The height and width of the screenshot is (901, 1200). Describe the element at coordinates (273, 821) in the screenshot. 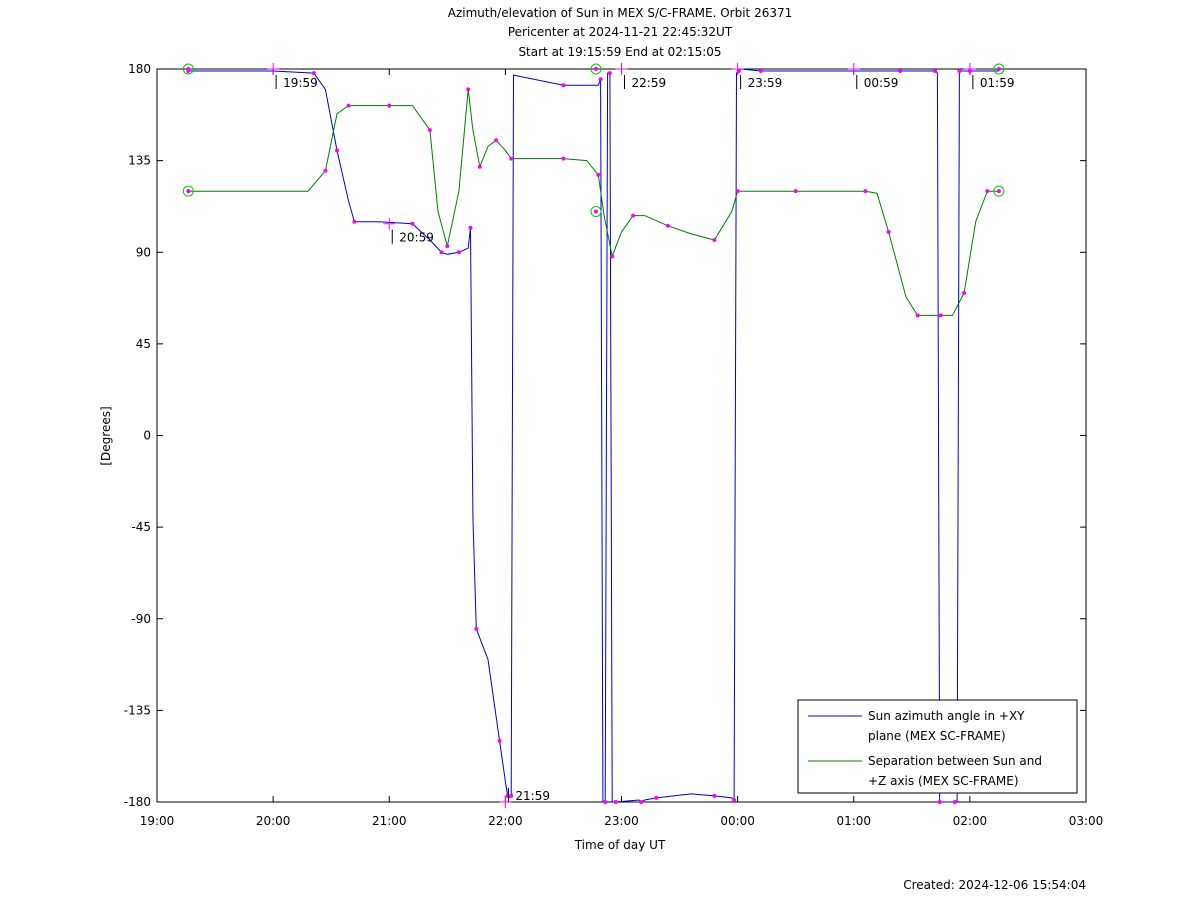

I see `x-tick-label: 20:00` at that location.